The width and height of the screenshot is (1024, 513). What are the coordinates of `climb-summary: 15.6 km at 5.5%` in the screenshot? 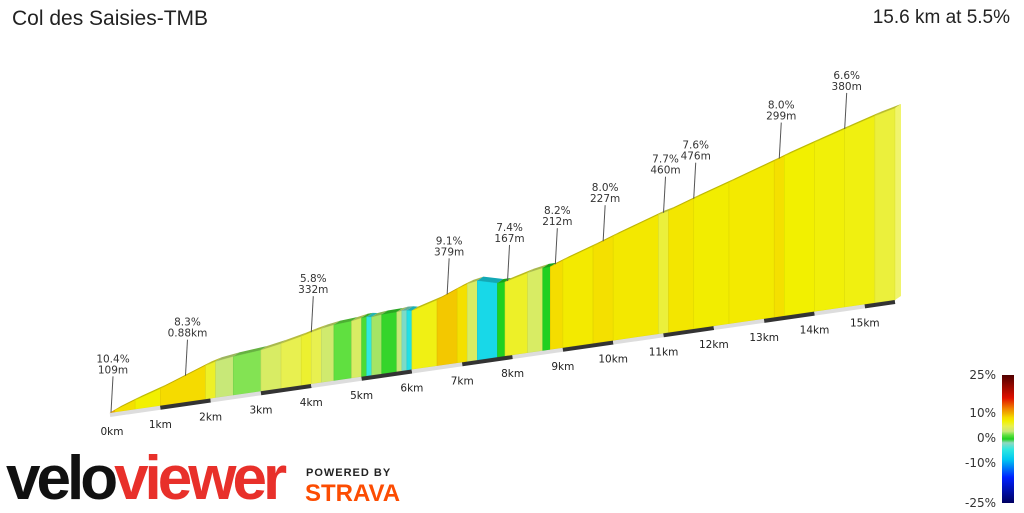 It's located at (941, 17).